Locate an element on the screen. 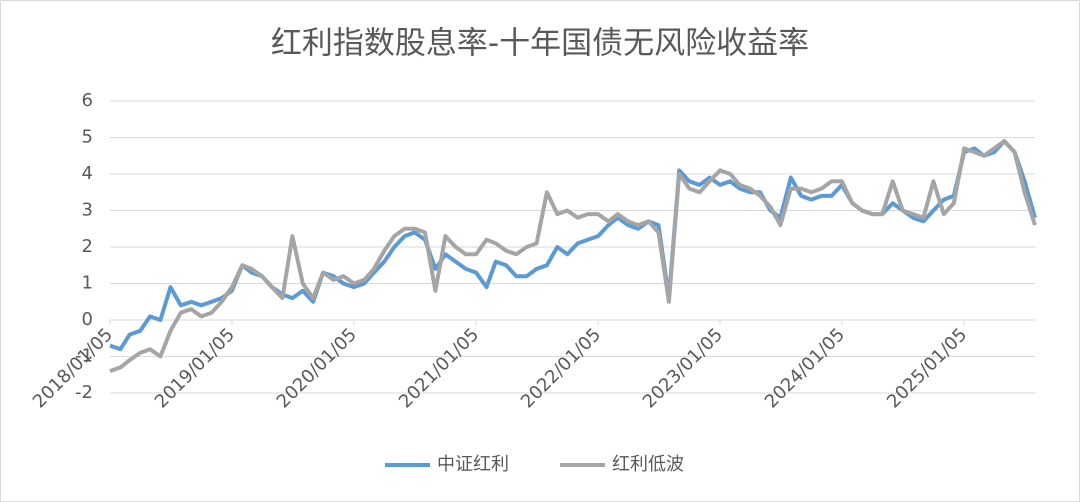 The image size is (1080, 502). y-tick-label: 2 is located at coordinates (87, 246).